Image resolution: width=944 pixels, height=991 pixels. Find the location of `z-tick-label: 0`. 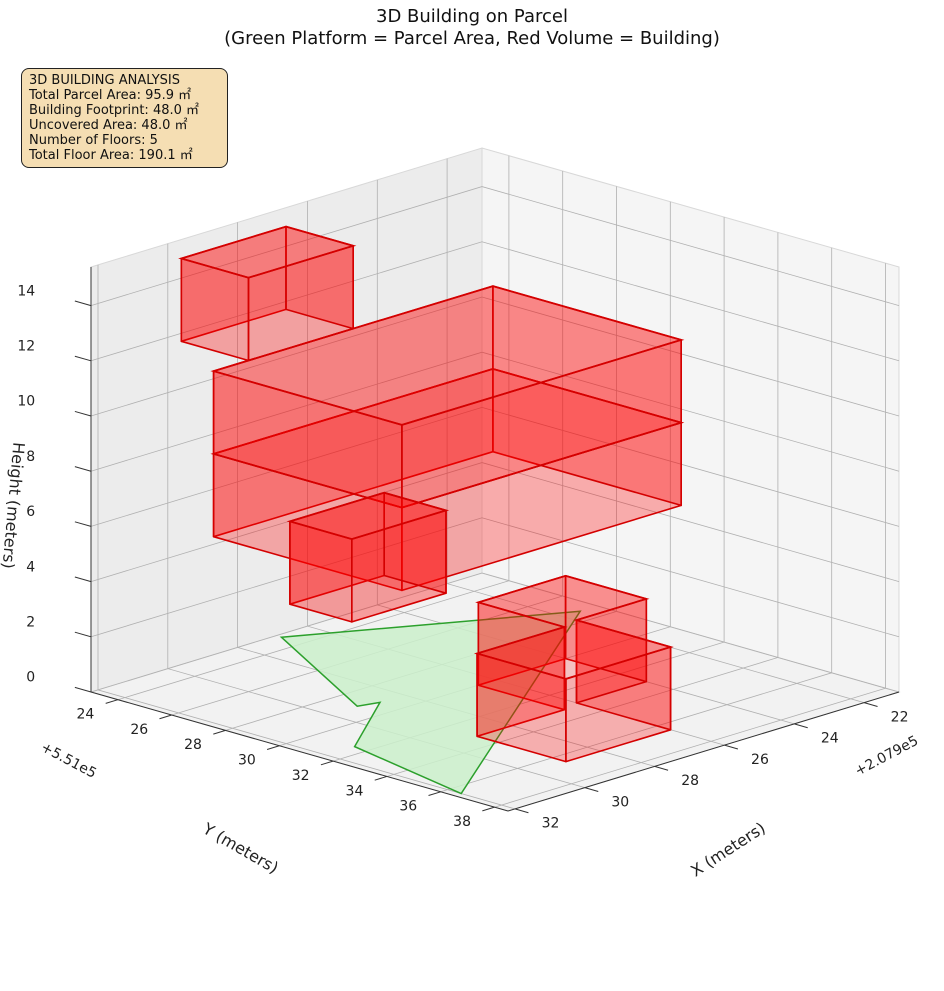

z-tick-label: 0 is located at coordinates (30, 678).